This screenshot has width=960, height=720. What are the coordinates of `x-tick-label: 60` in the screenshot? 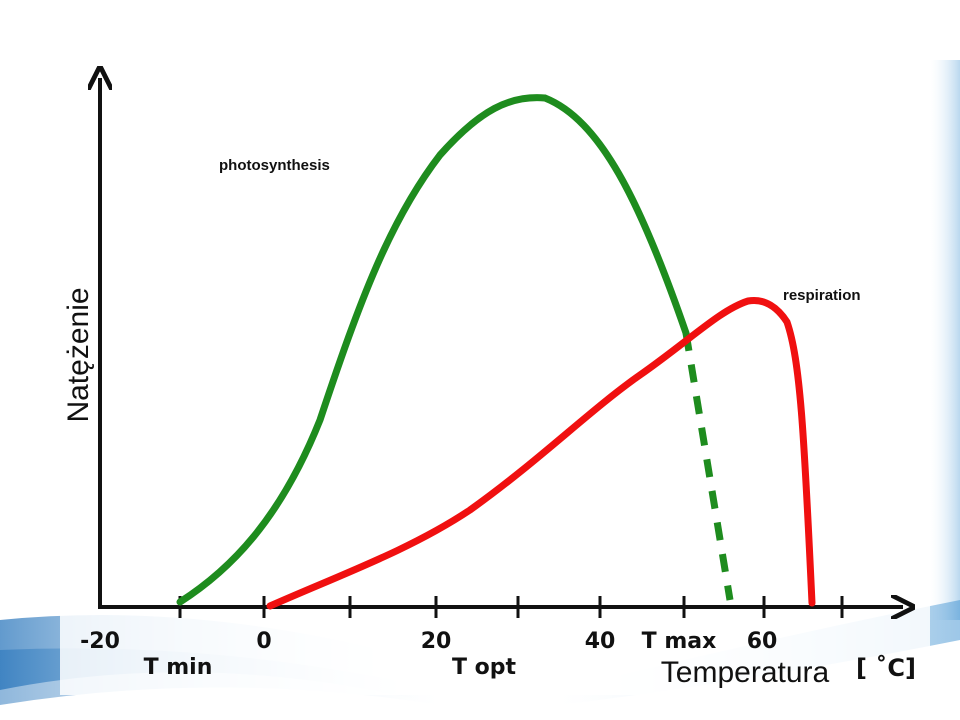 It's located at (762, 641).